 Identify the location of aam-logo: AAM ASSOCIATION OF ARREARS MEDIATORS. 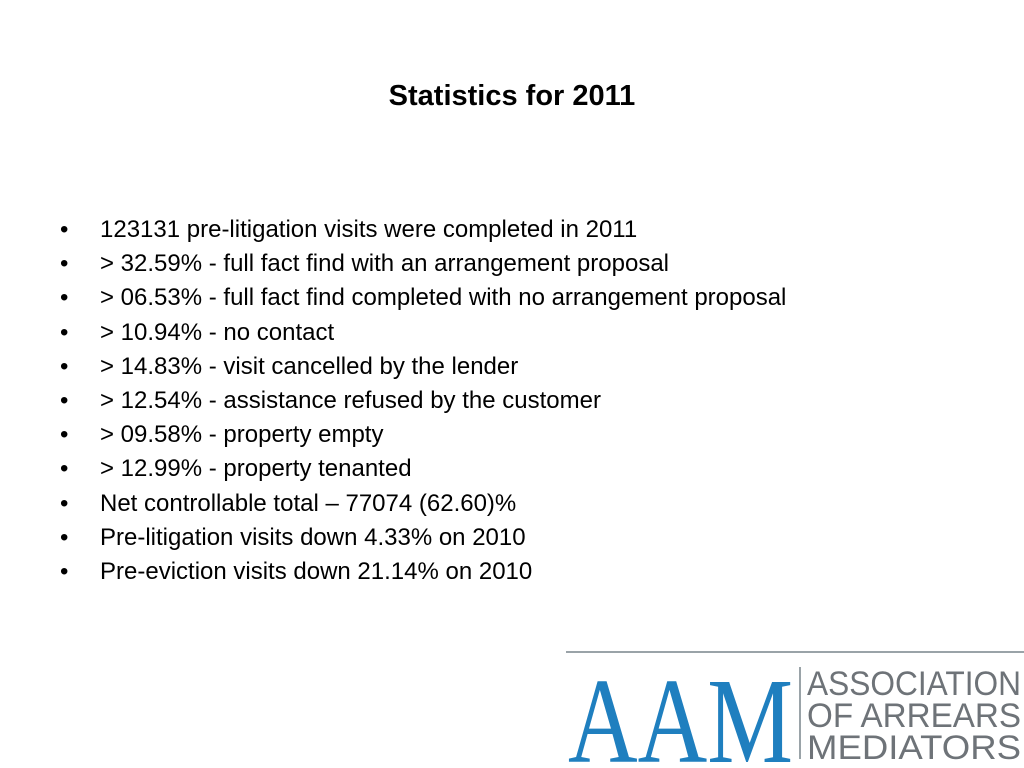
(795, 709).